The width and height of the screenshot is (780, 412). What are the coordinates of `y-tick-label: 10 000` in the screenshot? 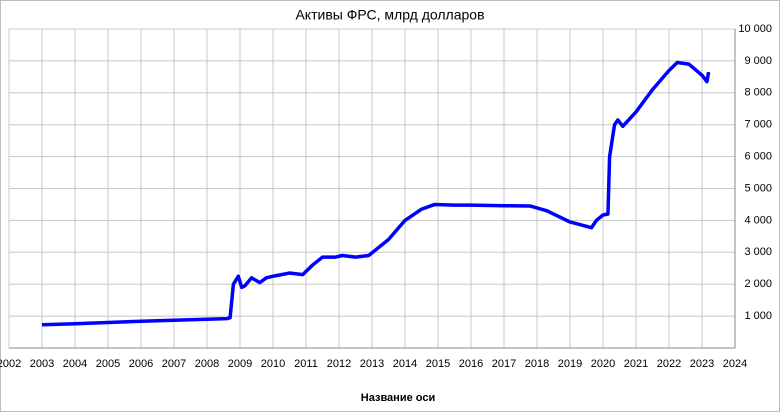 It's located at (755, 29).